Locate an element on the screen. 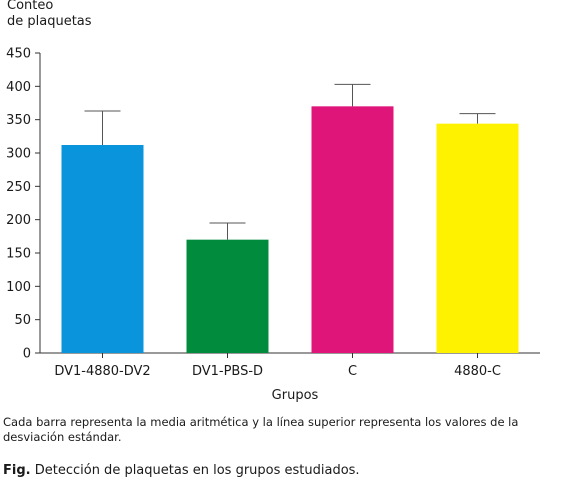 This screenshot has width=579, height=499. x-tick-label: C is located at coordinates (352, 371).